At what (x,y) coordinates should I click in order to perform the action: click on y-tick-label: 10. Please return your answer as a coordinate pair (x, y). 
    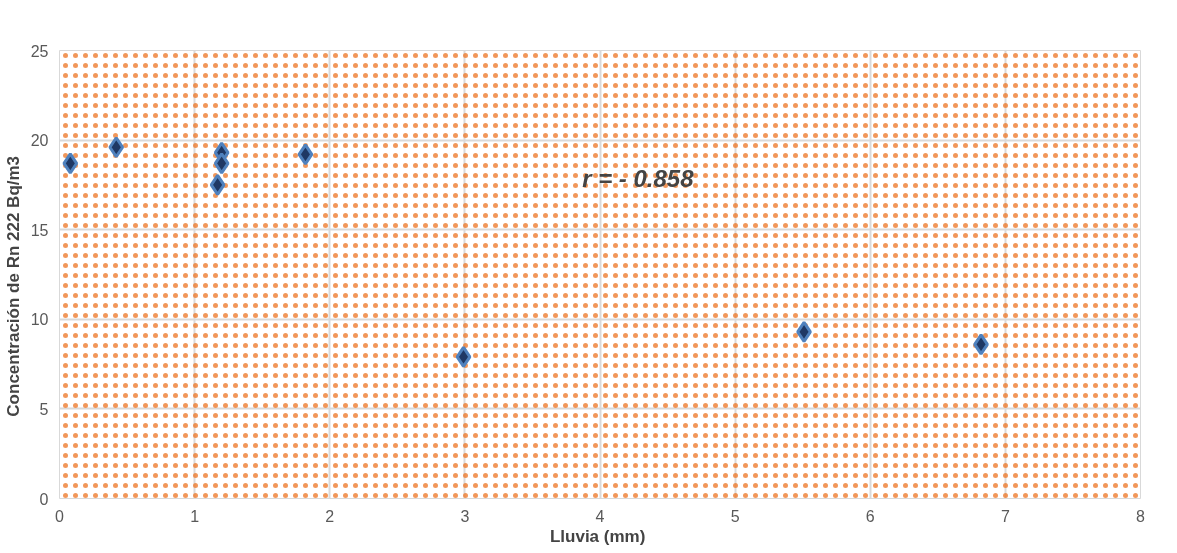
    Looking at the image, I should click on (39, 320).